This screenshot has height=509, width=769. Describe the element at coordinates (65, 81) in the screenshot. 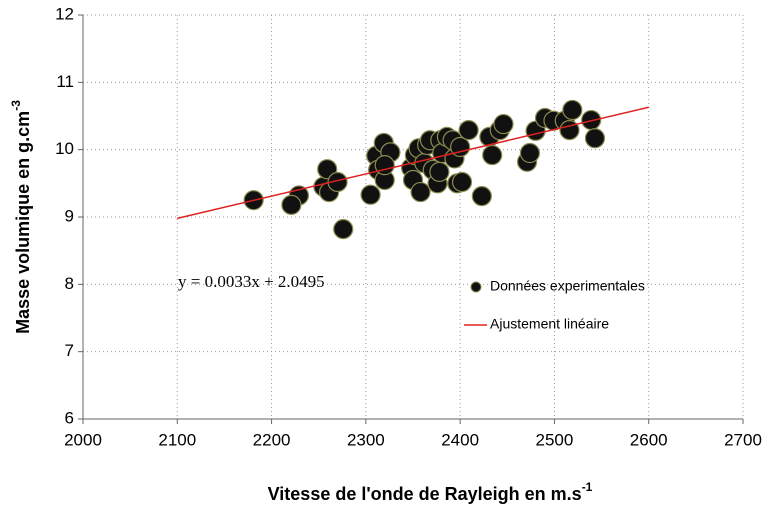

I see `y-tick-label: 11` at that location.